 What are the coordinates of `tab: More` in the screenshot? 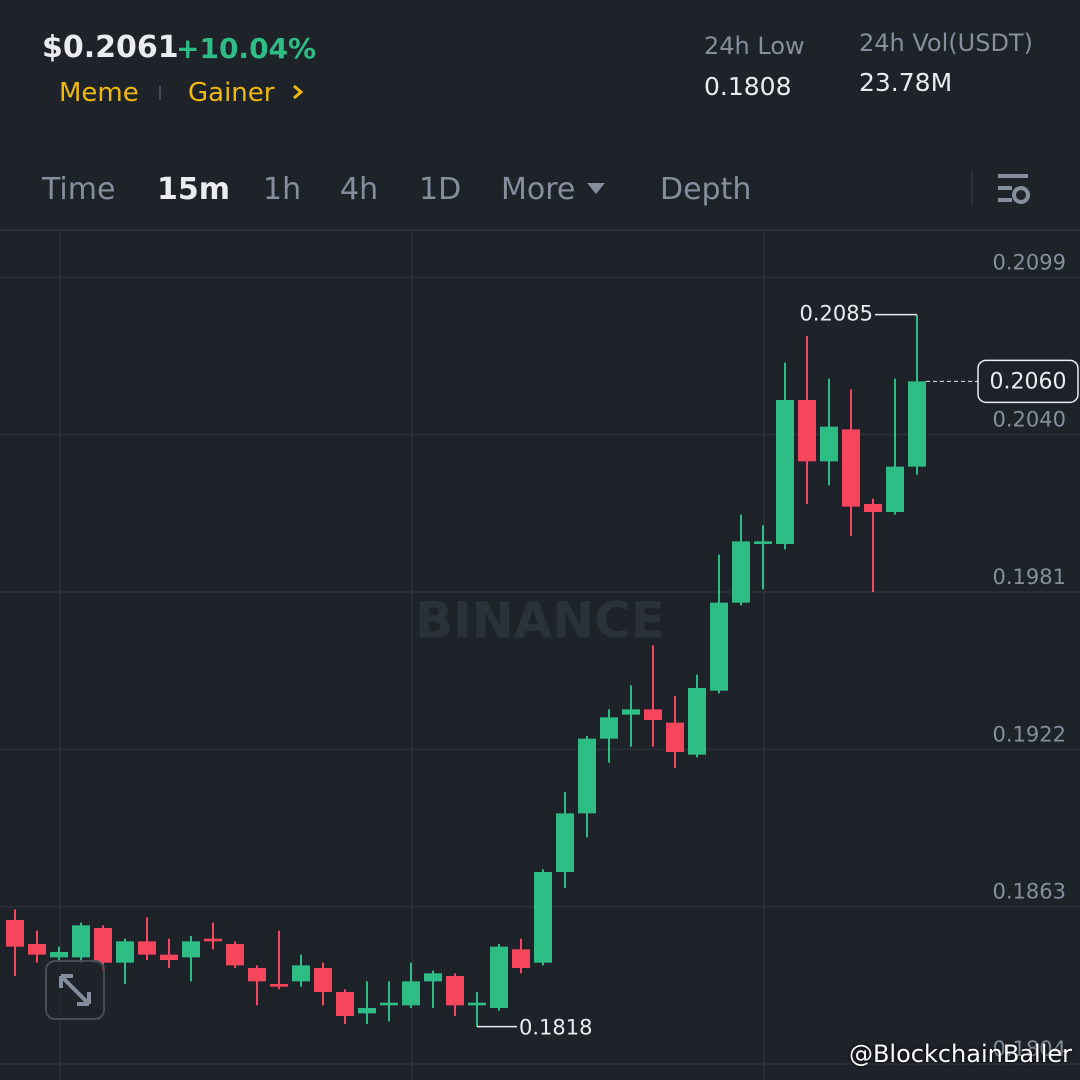 It's located at (538, 189).